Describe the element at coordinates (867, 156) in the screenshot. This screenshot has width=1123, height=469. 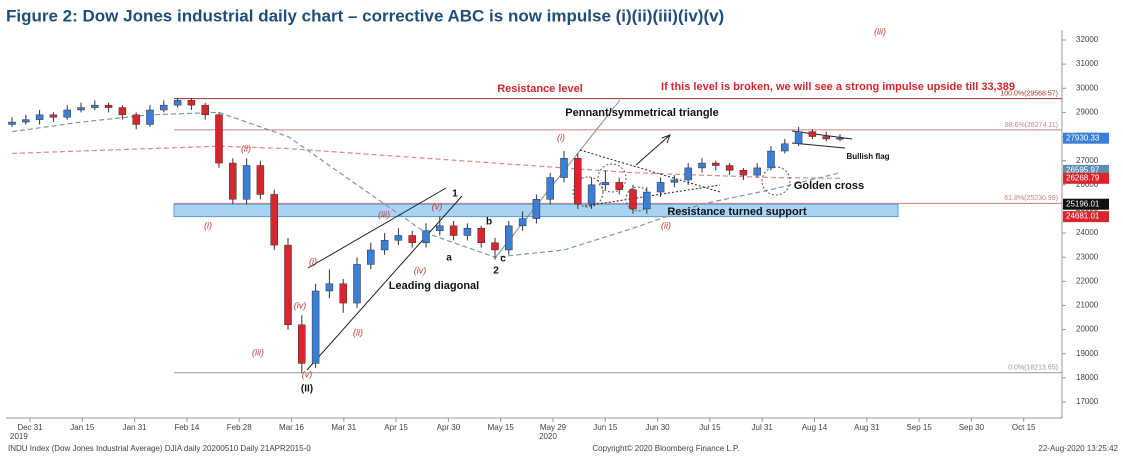
I see `annotation: Bullish flag` at that location.